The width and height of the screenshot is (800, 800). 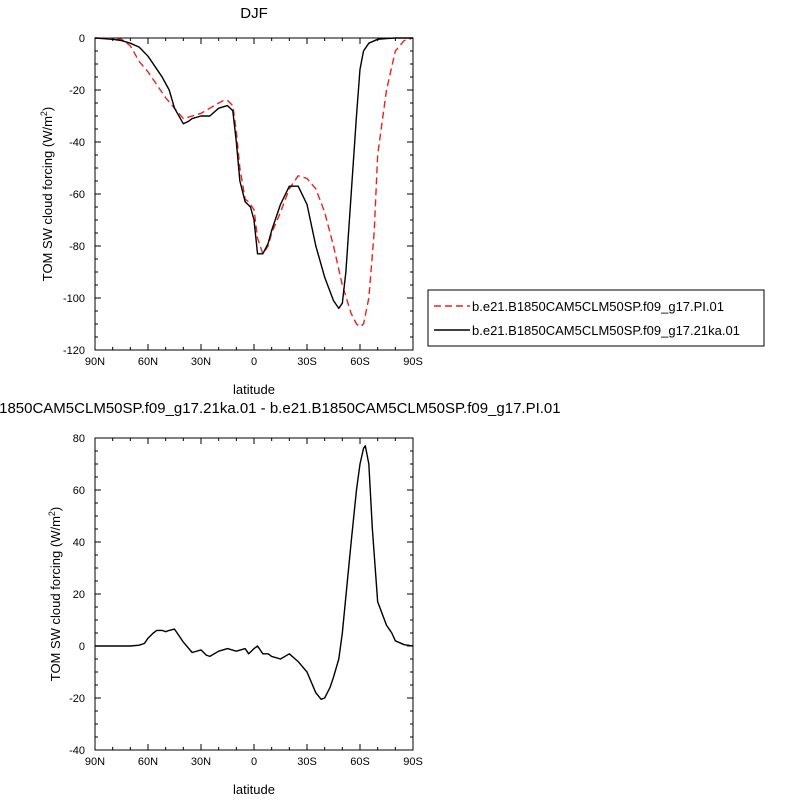 What do you see at coordinates (55, 594) in the screenshot?
I see `bottom-y-axis-title: TOM SW cloud forcing (W/m2)` at bounding box center [55, 594].